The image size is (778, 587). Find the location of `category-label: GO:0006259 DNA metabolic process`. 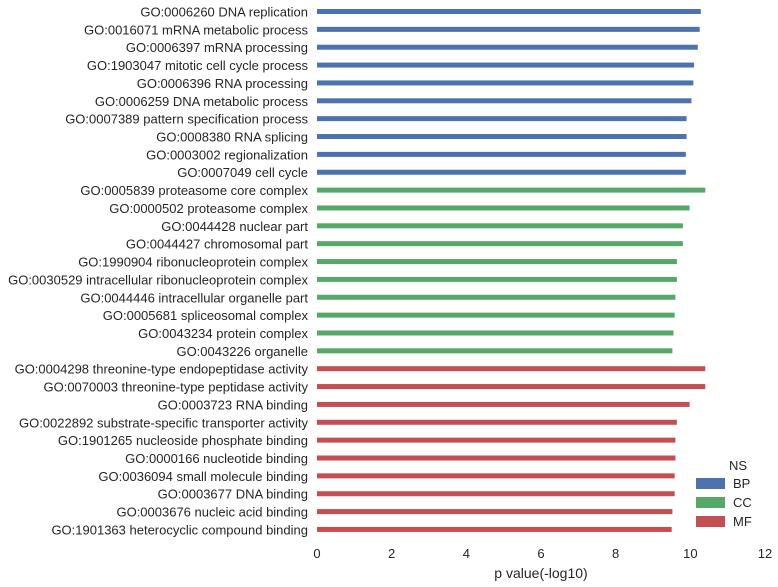

category-label: GO:0006259 DNA metabolic process is located at coordinates (202, 101).